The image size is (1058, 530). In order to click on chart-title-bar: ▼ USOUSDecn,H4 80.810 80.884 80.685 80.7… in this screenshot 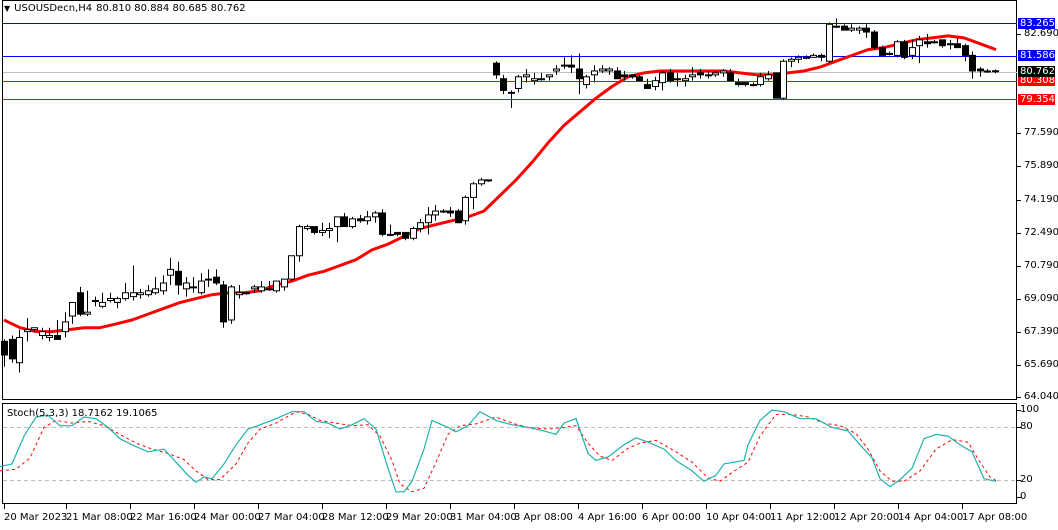, I will do `click(125, 8)`.